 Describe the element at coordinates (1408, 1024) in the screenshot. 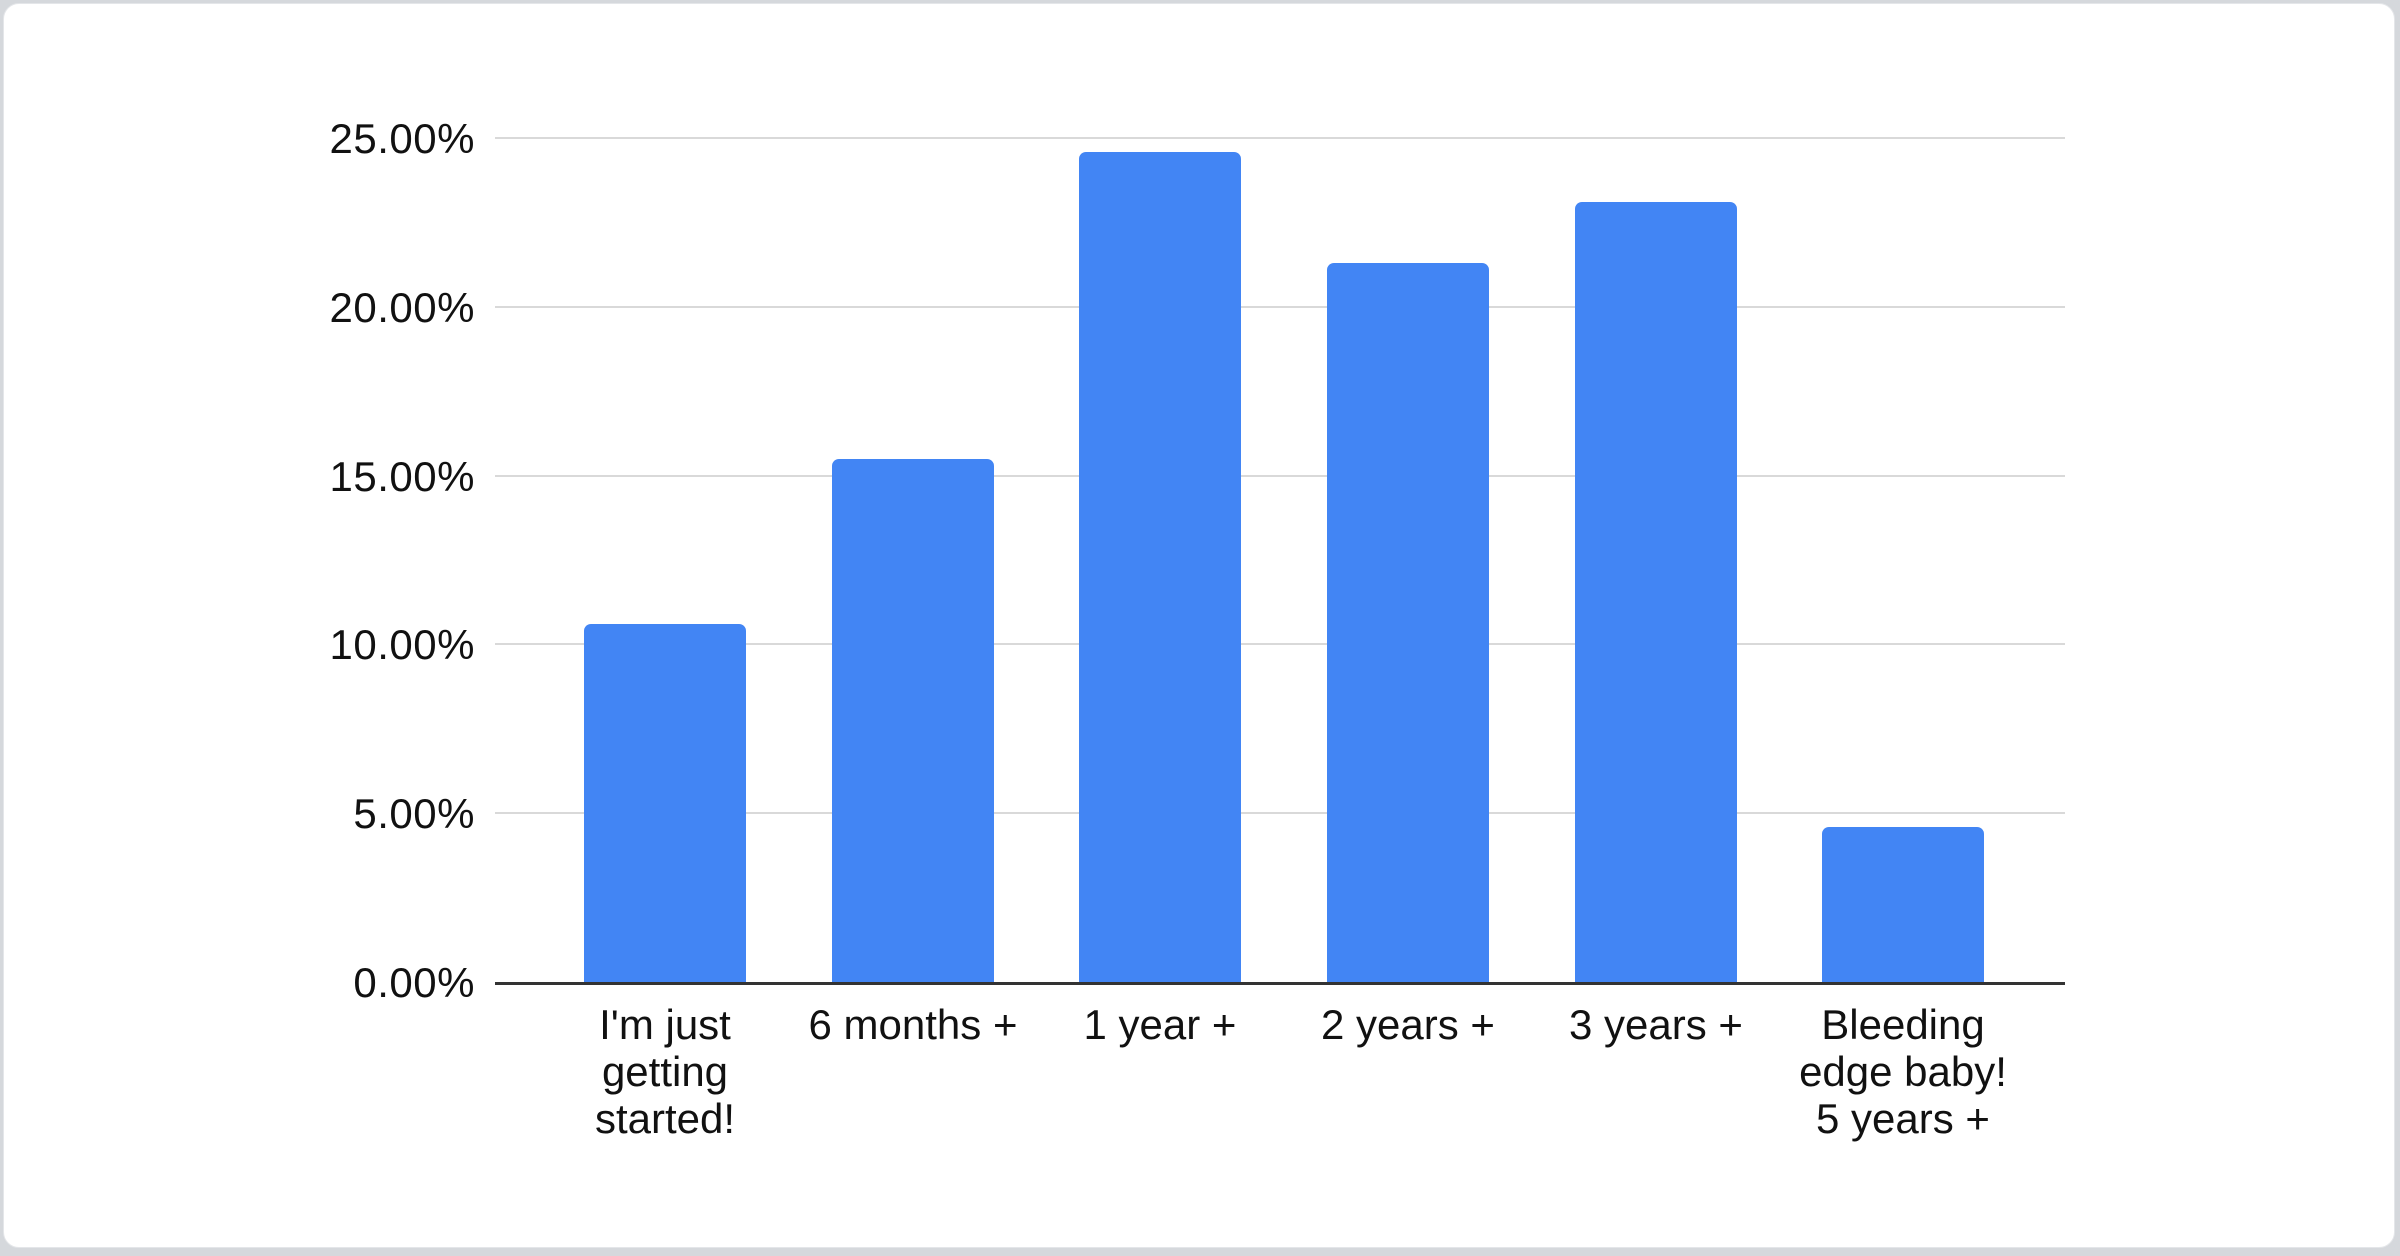

I see `x-axis-category-label: 2 years +` at that location.